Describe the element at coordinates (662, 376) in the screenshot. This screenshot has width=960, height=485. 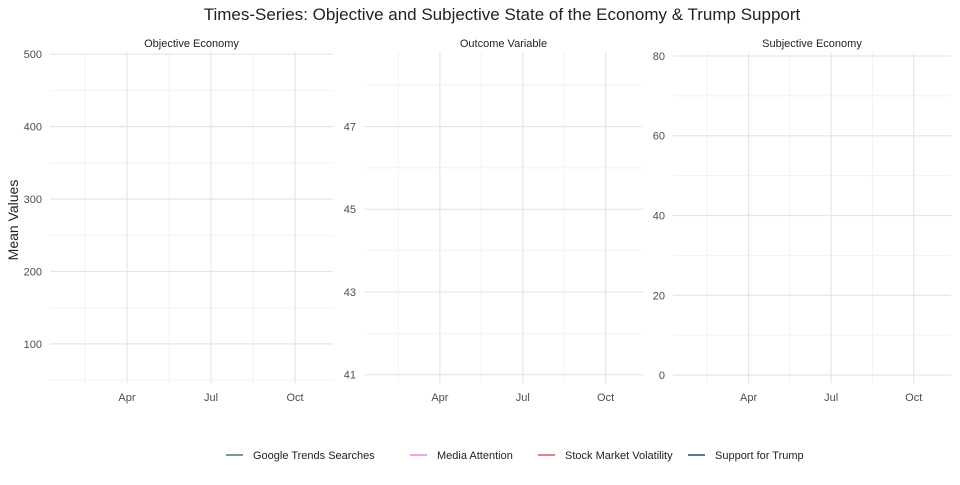
I see `y-tick-label: 0` at that location.